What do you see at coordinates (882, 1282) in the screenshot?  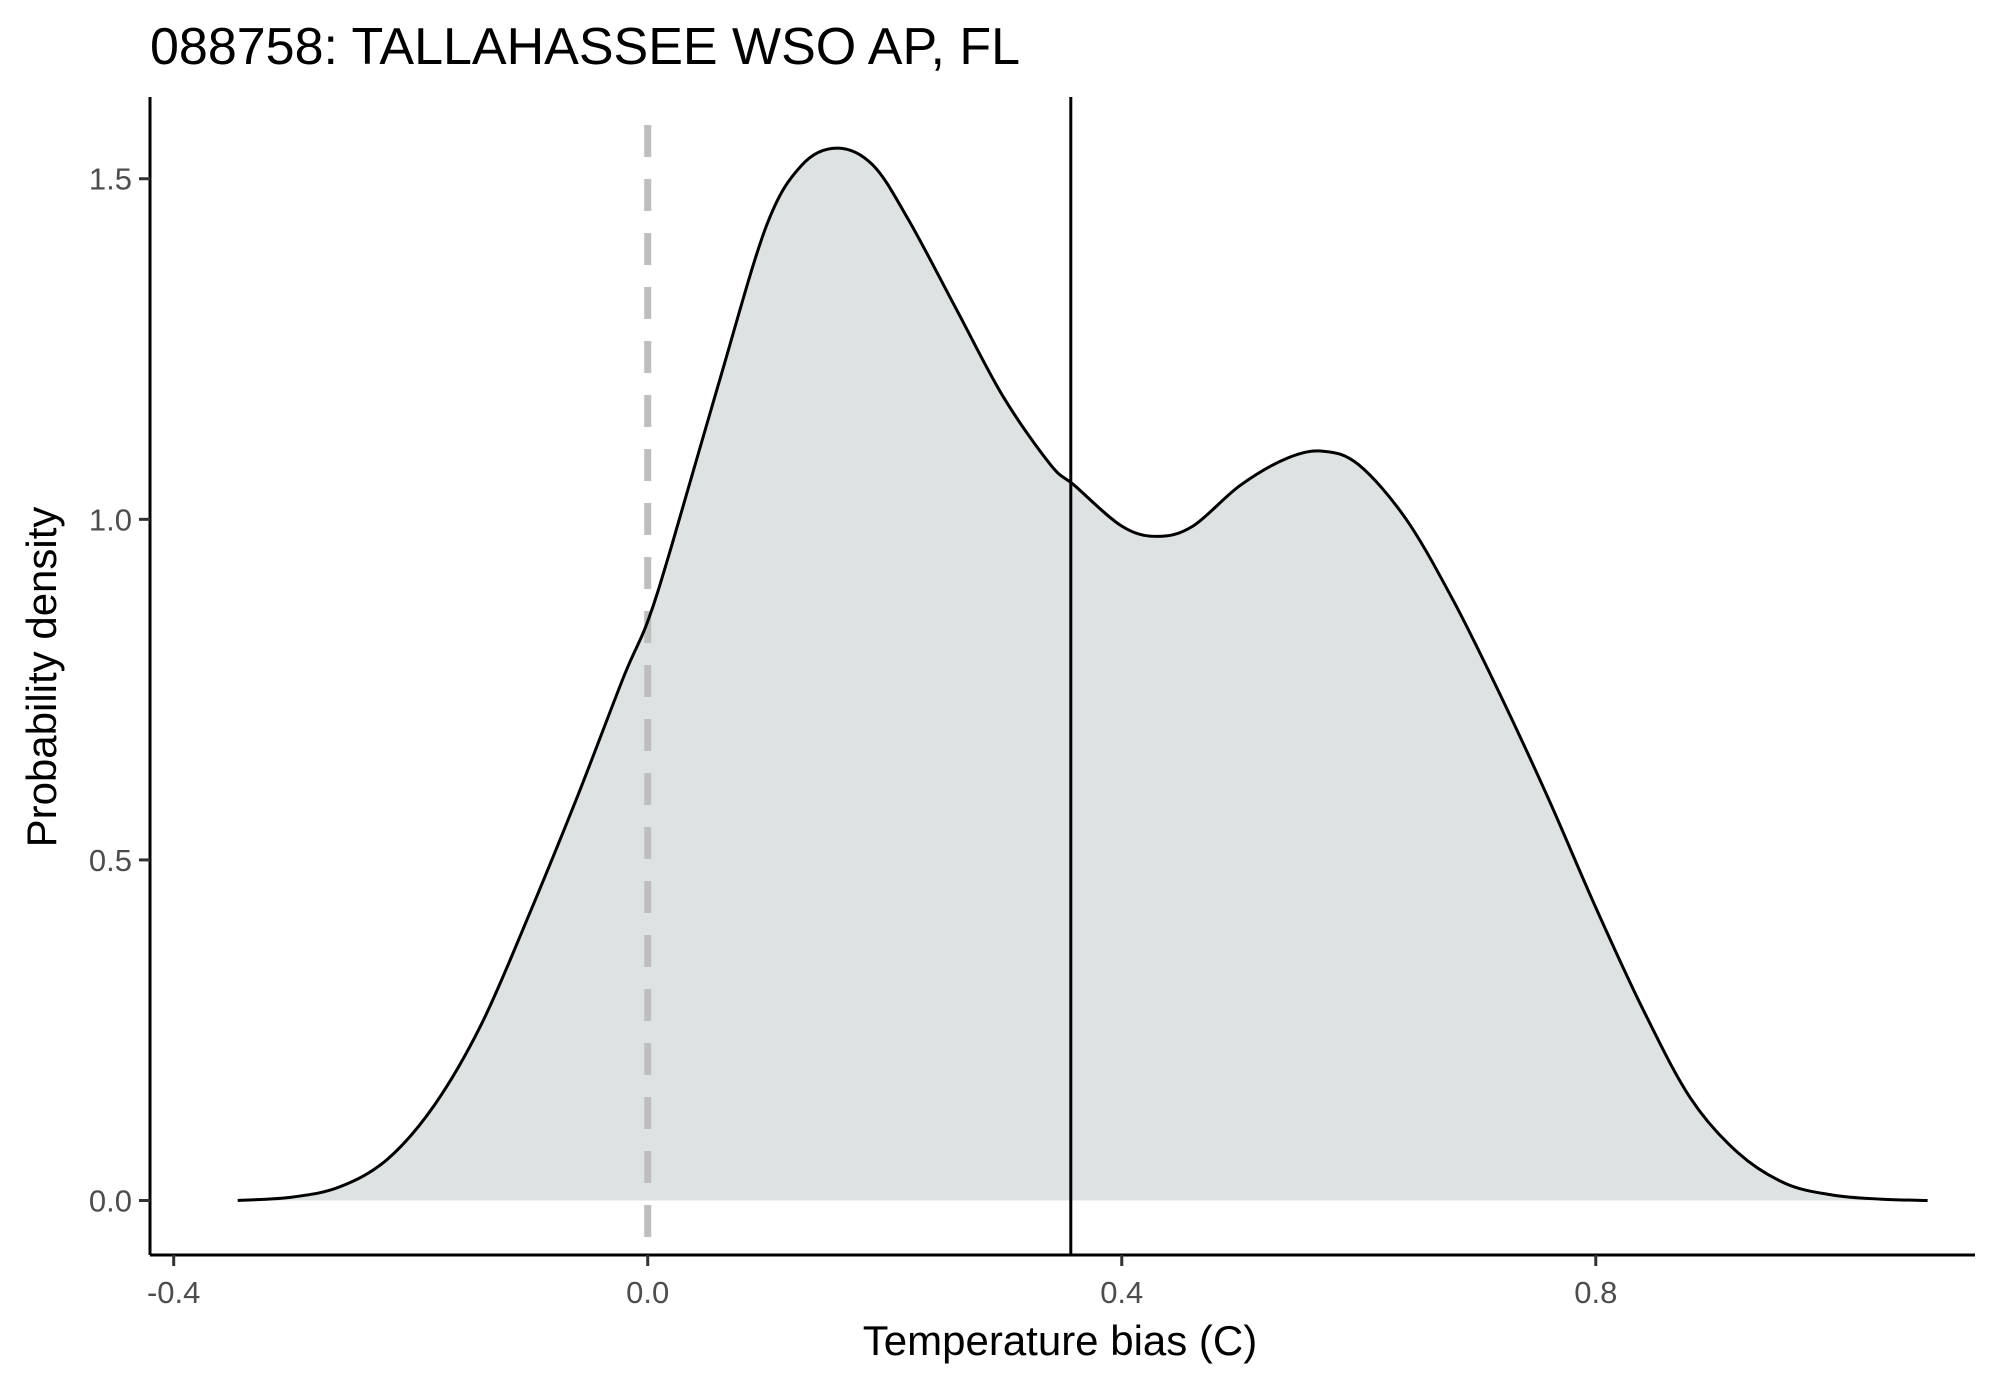 I see `x-axis-ticks: -0.4 0.0 0.4 0.8` at bounding box center [882, 1282].